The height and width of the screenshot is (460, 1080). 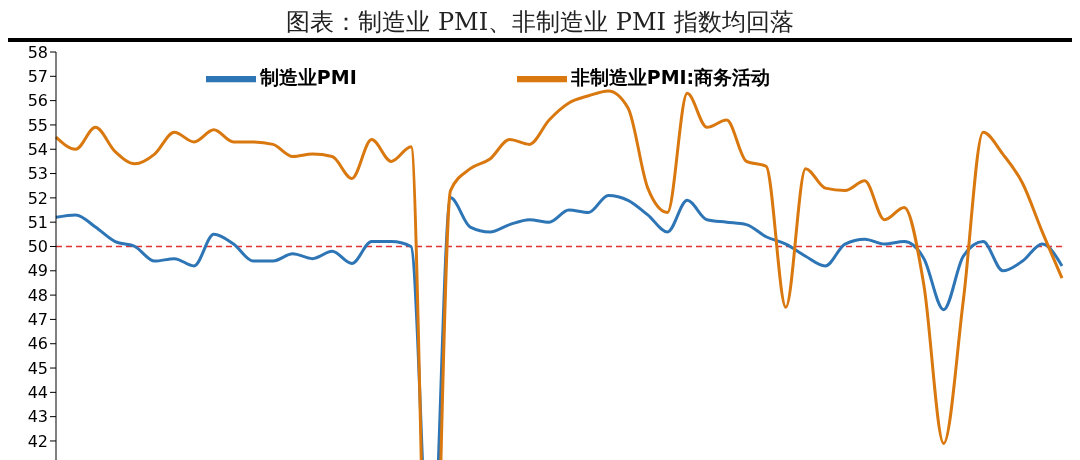 What do you see at coordinates (37, 52) in the screenshot?
I see `y-tick-label: 58` at bounding box center [37, 52].